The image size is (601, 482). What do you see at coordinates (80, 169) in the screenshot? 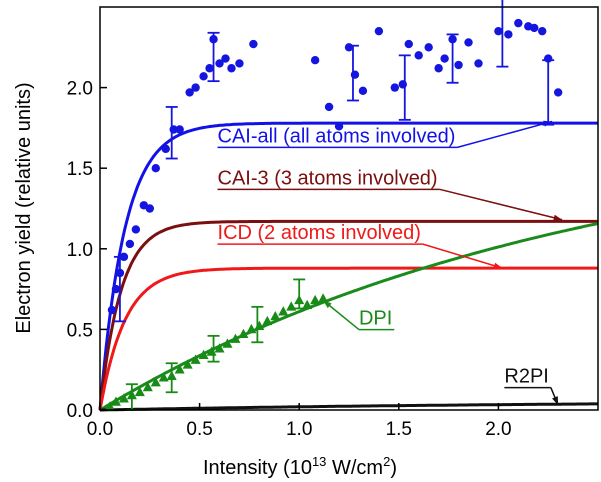
I see `y-tick-label: 1.5` at bounding box center [80, 169].